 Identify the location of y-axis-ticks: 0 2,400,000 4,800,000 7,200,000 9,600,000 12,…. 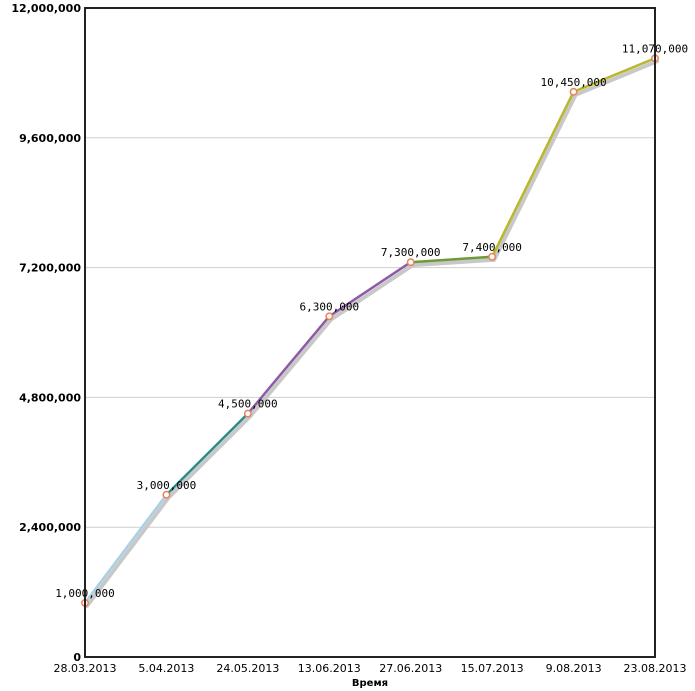
(46, 333).